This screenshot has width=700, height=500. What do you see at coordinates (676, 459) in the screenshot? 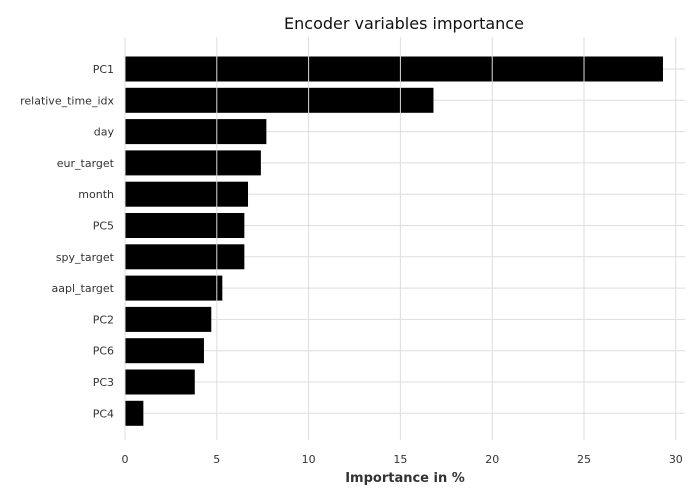
I see `x-tick-label: 30` at bounding box center [676, 459].